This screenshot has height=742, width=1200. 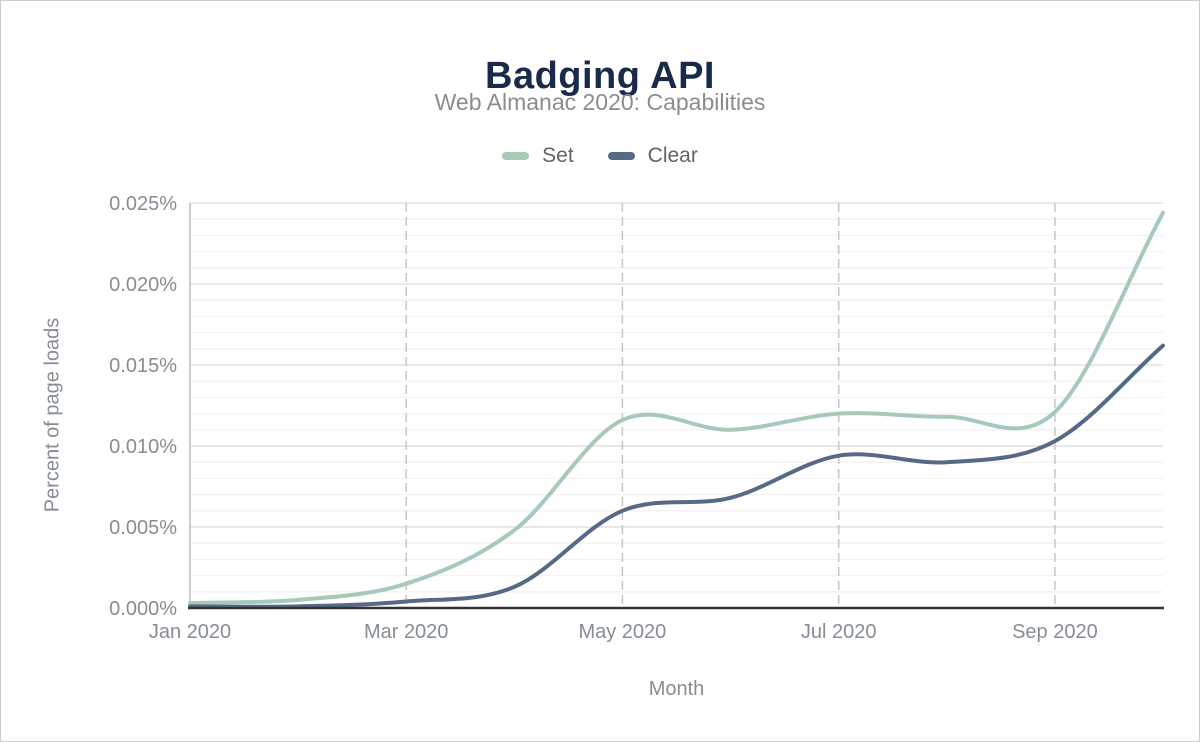 What do you see at coordinates (558, 155) in the screenshot?
I see `legend-label-set: Set` at bounding box center [558, 155].